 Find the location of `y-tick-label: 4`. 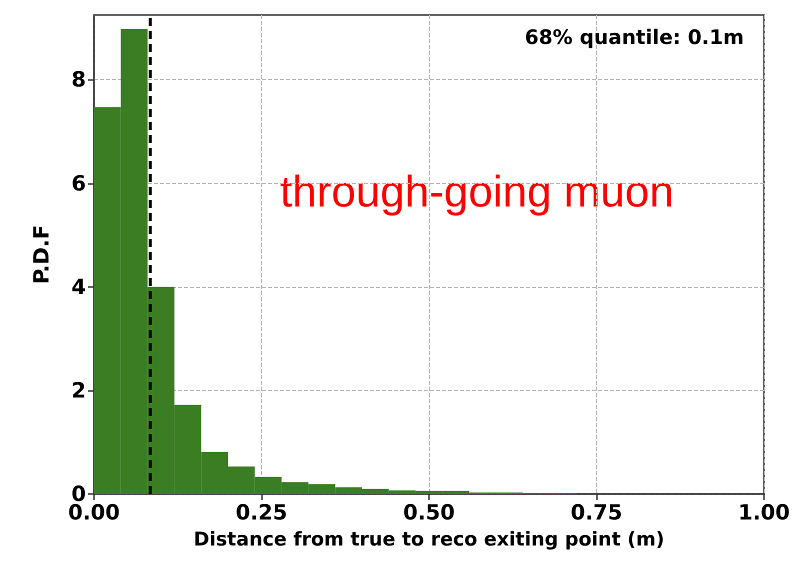

y-tick-label: 4 is located at coordinates (78, 286).